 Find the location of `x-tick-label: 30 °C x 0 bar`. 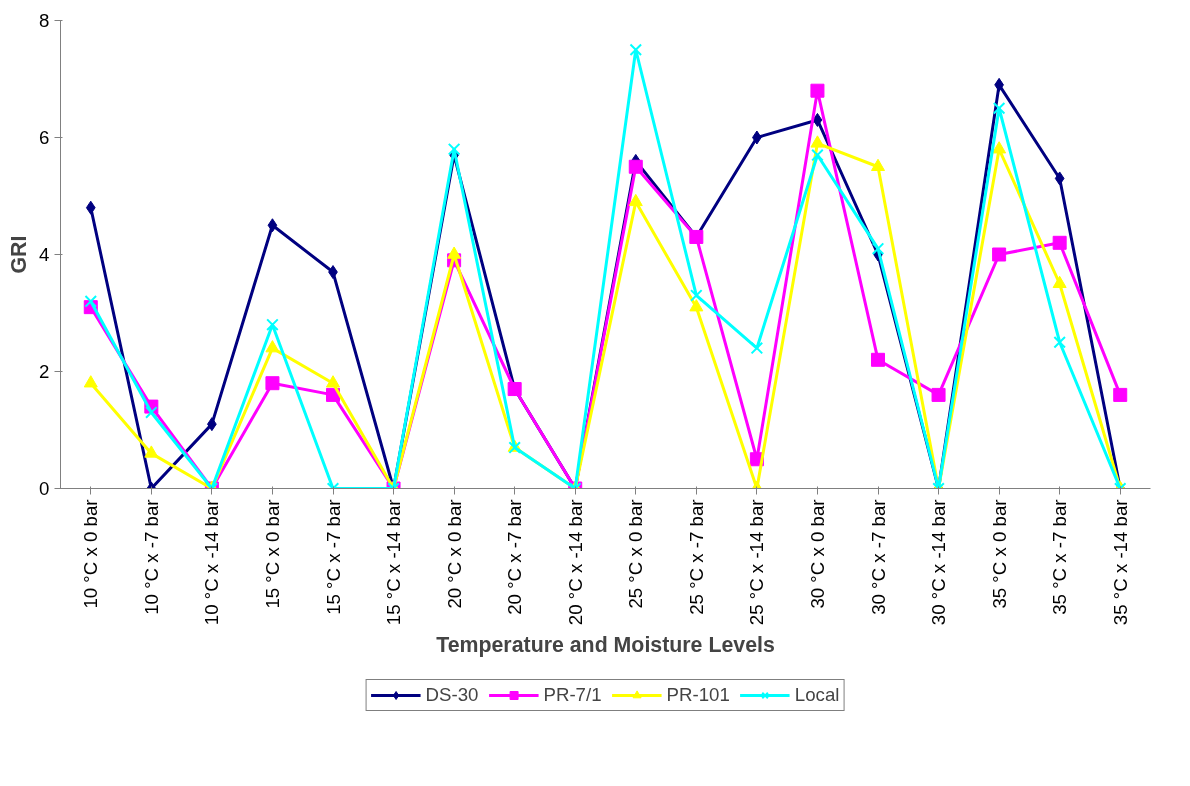

x-tick-label: 30 °C x 0 bar is located at coordinates (817, 554).